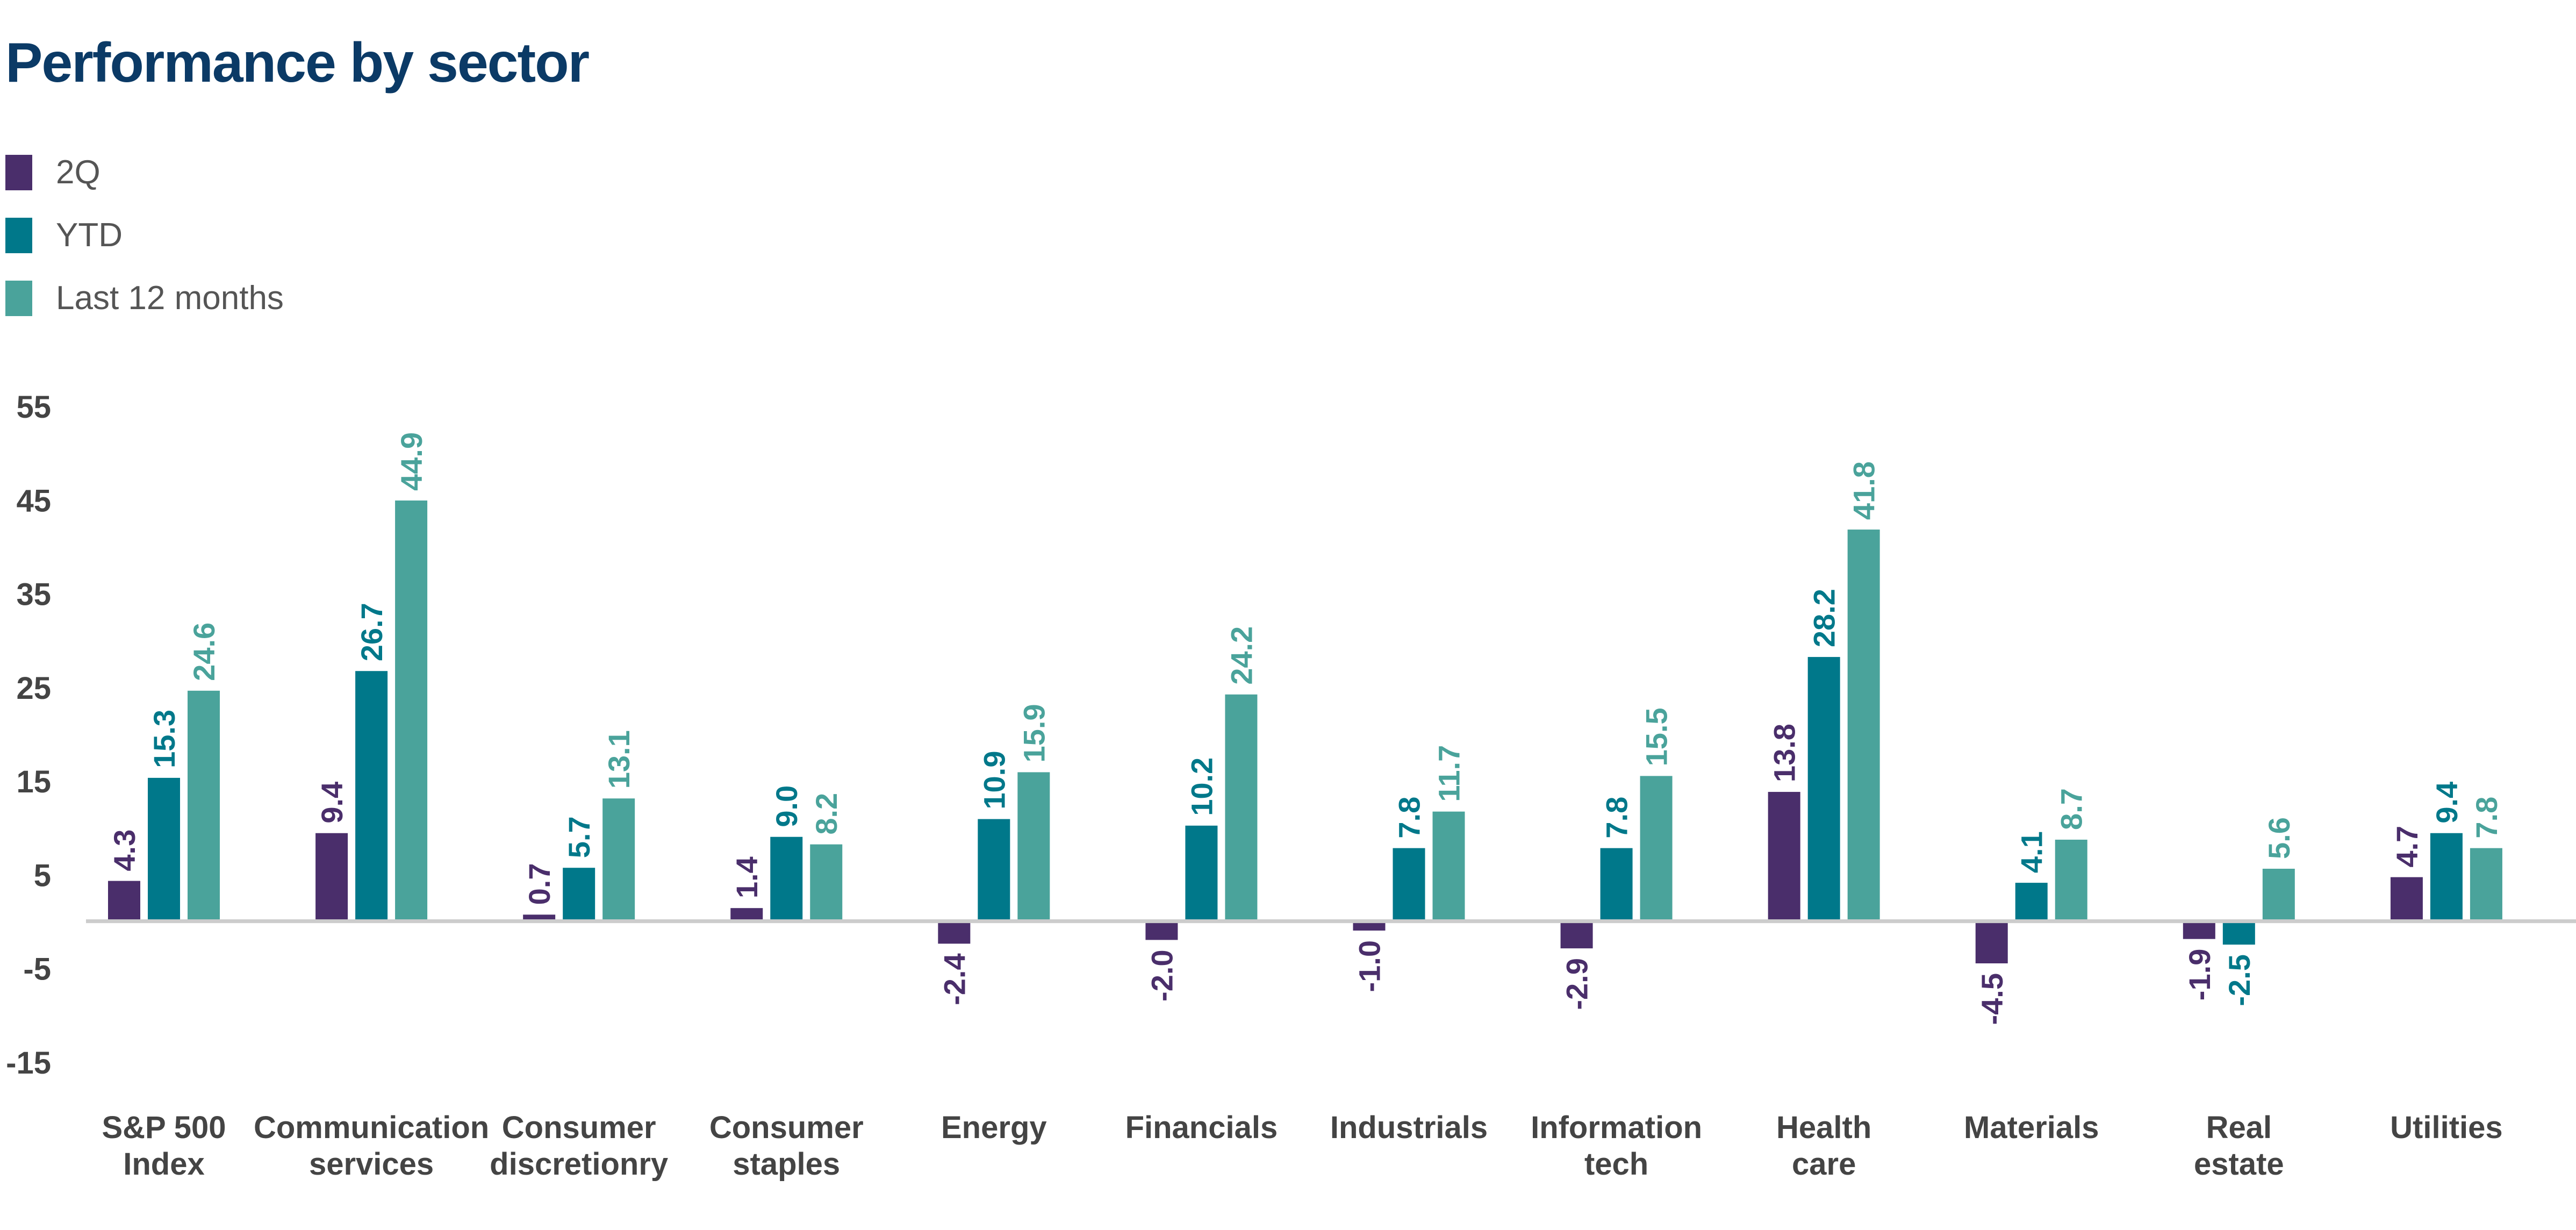 The width and height of the screenshot is (2576, 1230). Describe the element at coordinates (1657, 736) in the screenshot. I see `data-label-last-12-months-information-tech: 15.5` at that location.